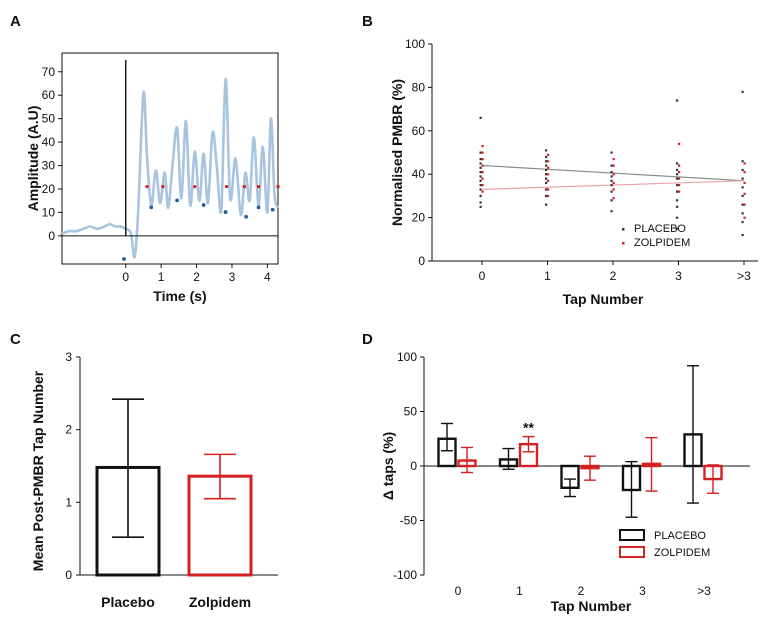 The image size is (765, 625). I want to click on legend-marker-zolpidem, so click(623, 243).